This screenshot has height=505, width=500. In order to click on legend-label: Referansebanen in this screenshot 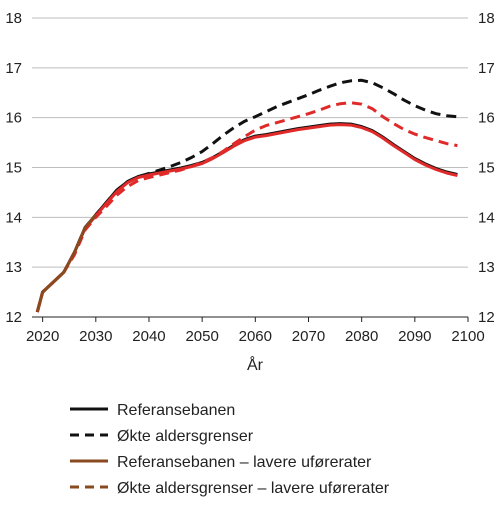, I will do `click(176, 410)`.